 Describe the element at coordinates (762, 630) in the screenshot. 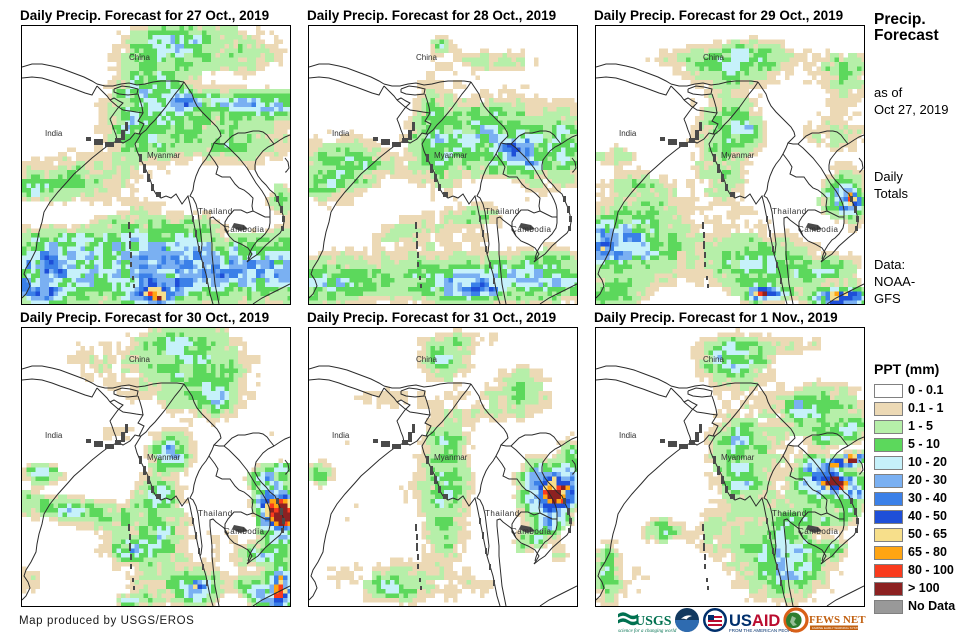

I see `svg-text: FROM THE AMERICAN PEOPLE` at that location.